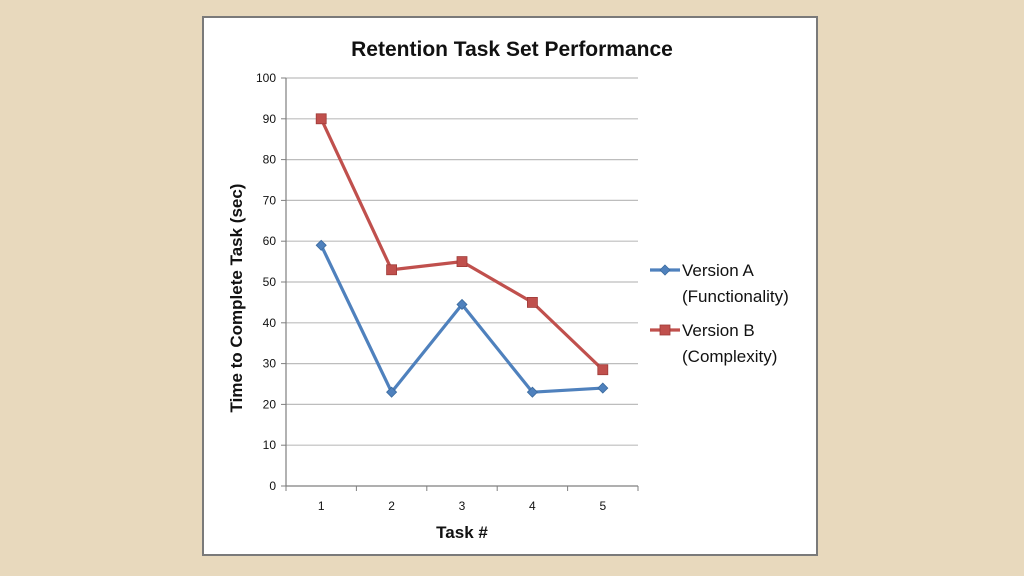 This screenshot has height=576, width=1024. What do you see at coordinates (713, 343) in the screenshot?
I see `legend-item-version-b: Version B (Complexity)` at bounding box center [713, 343].